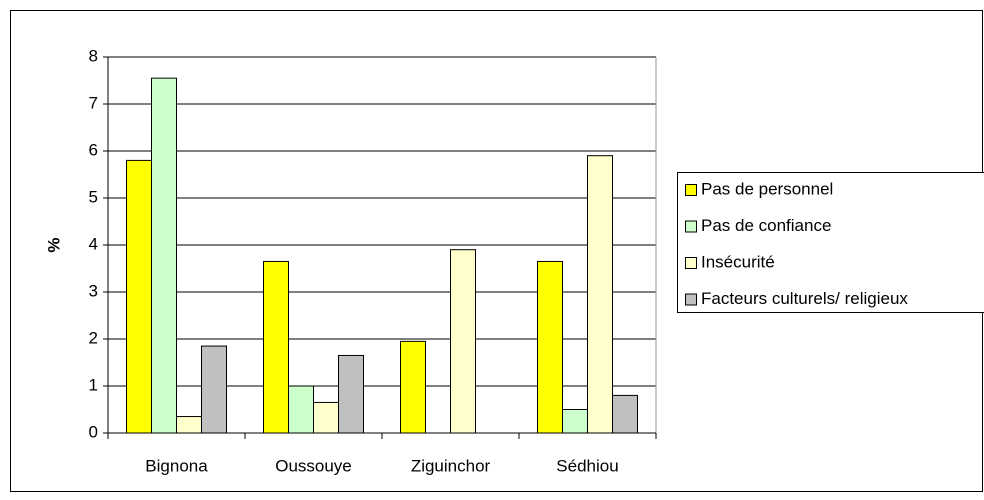  What do you see at coordinates (93, 290) in the screenshot?
I see `y-tick-label: 3` at bounding box center [93, 290].